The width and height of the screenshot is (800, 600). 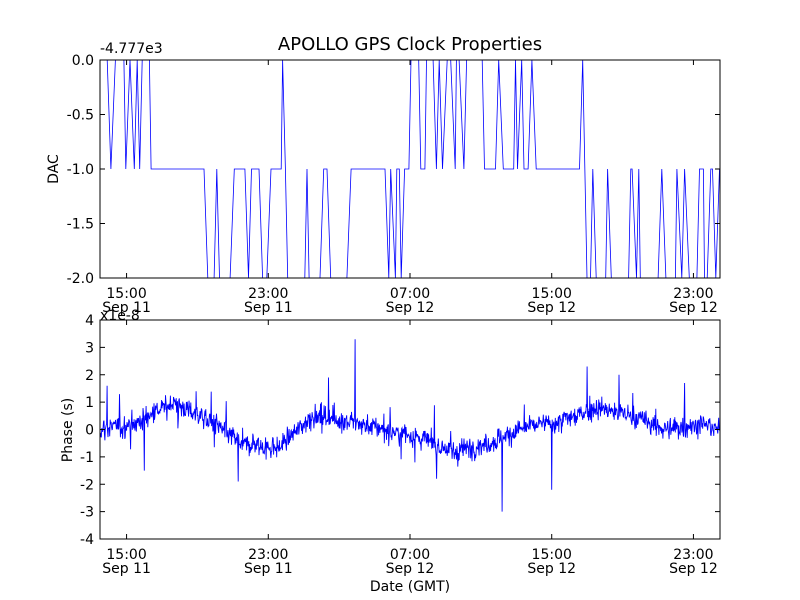 I want to click on x-axis-label: Date (GMT), so click(x=410, y=587).